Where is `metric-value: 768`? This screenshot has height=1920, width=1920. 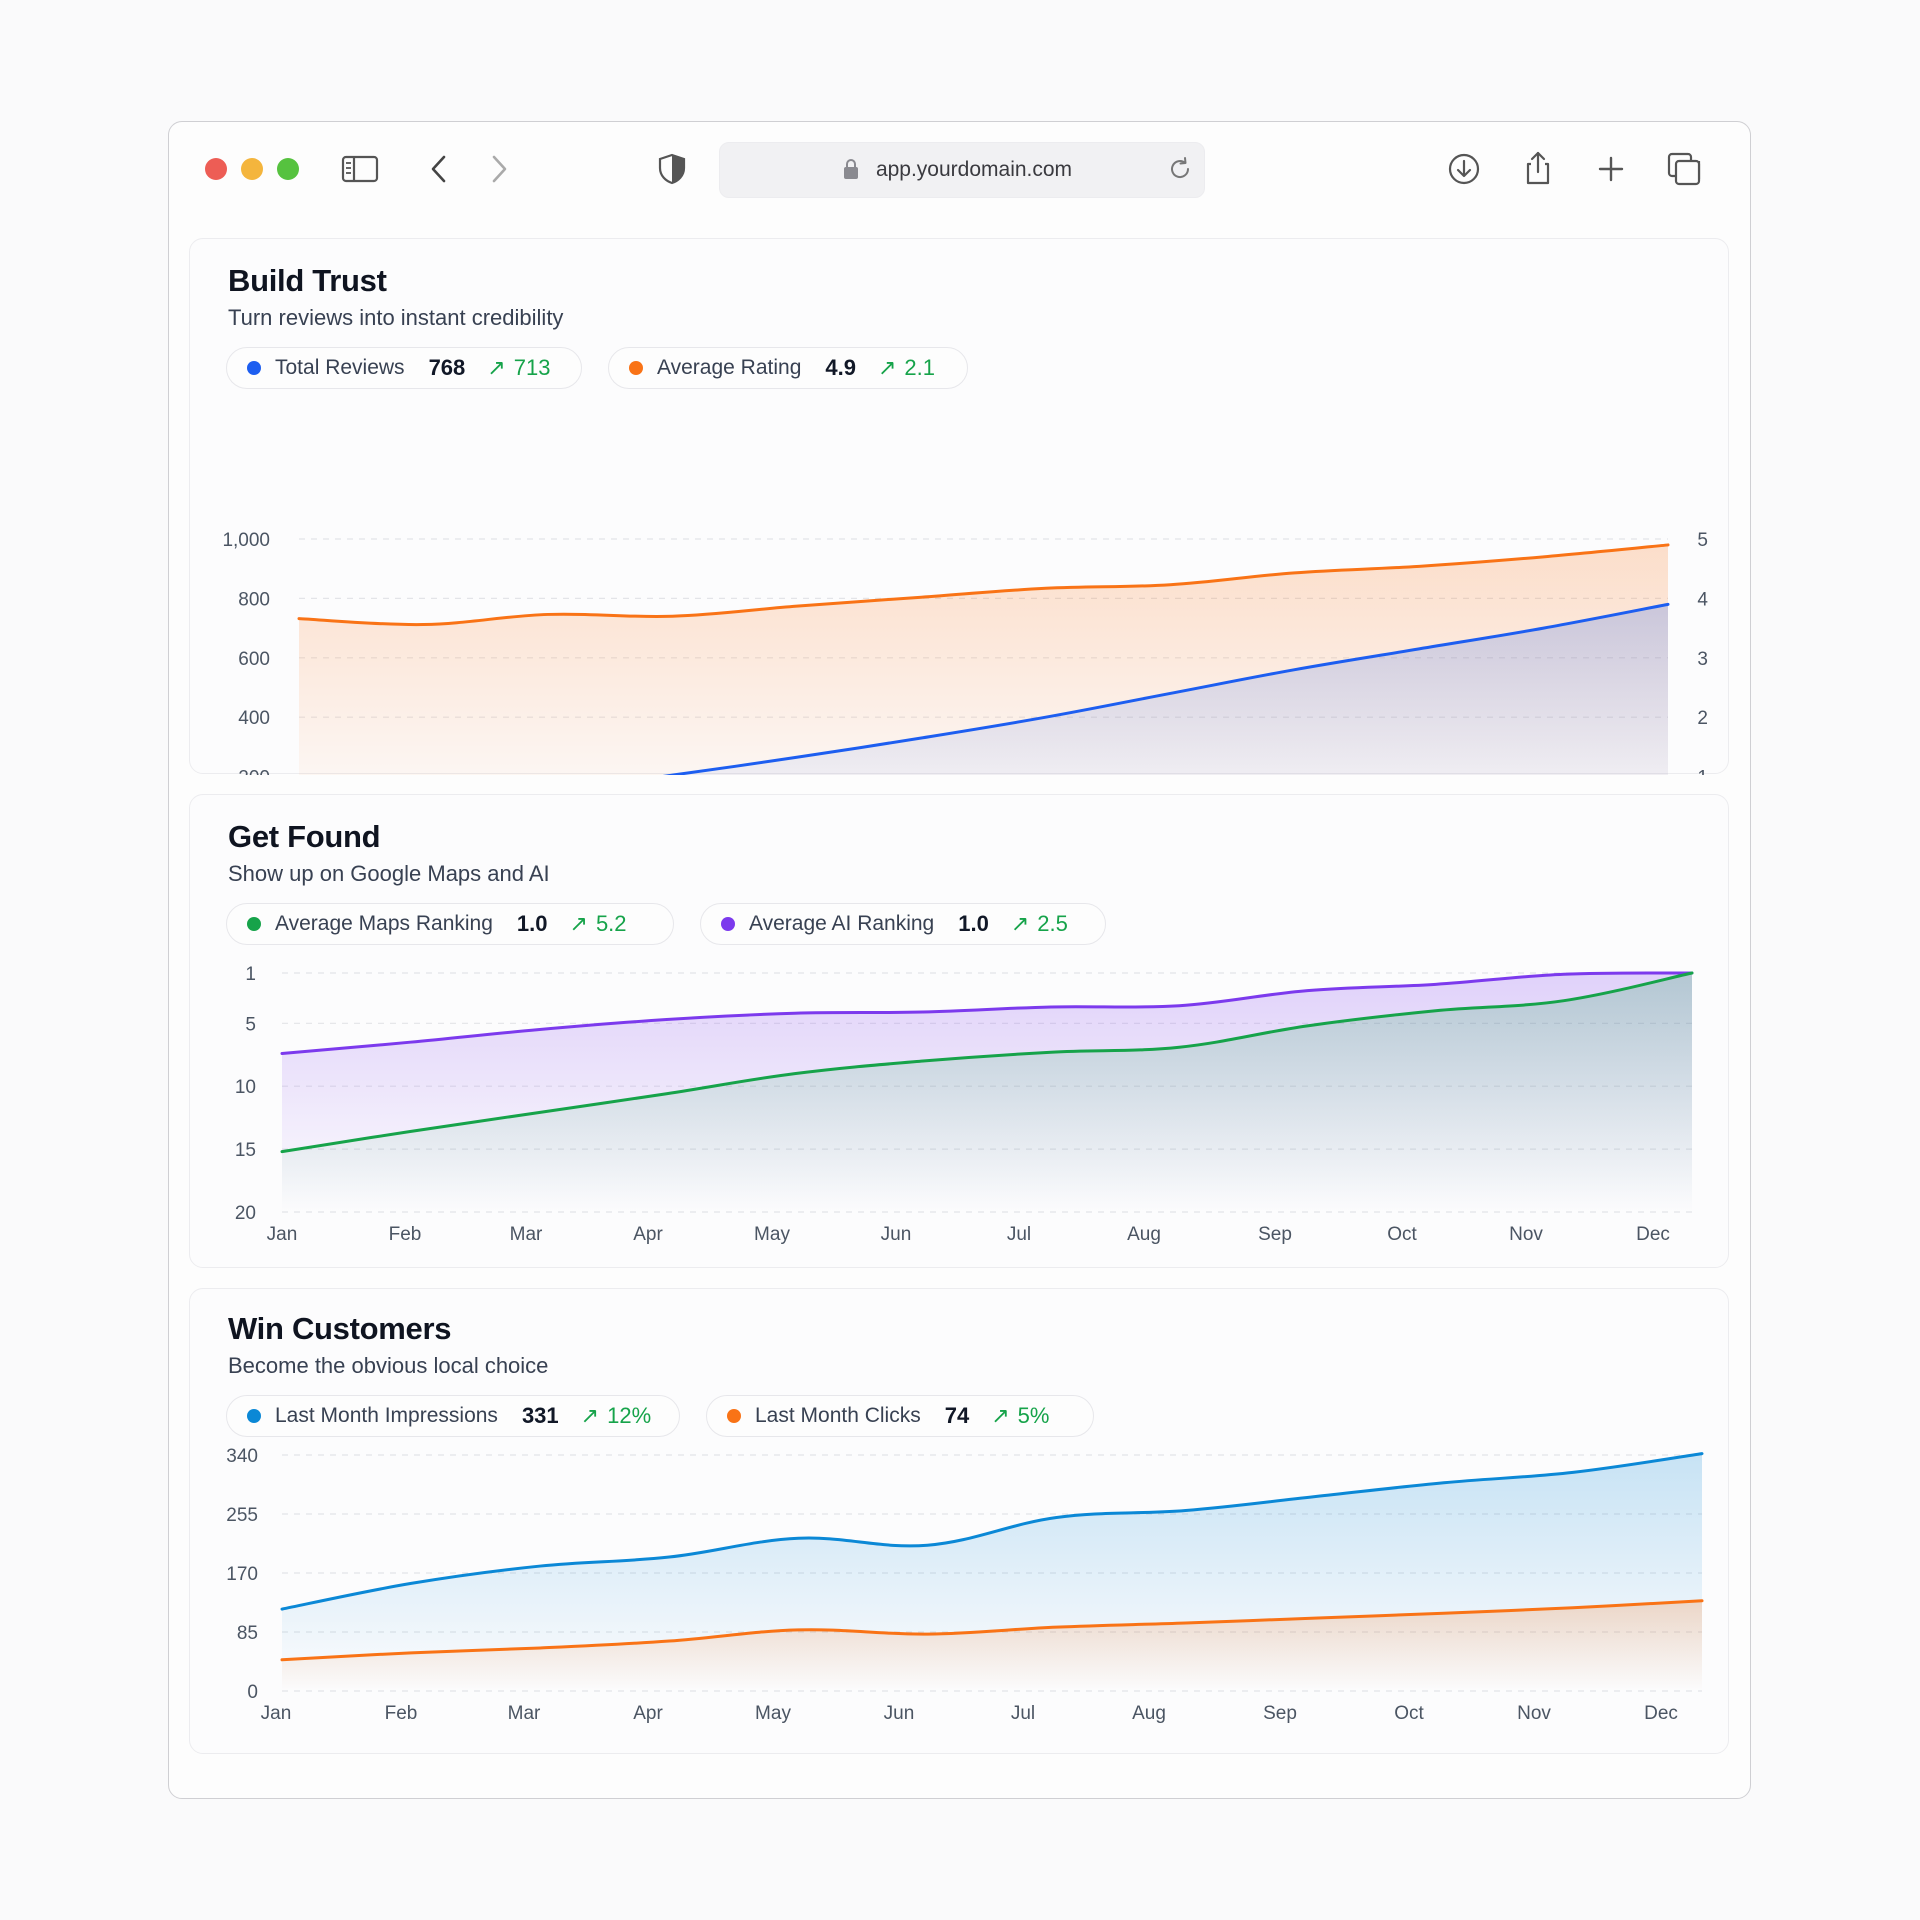 metric-value: 768 is located at coordinates (447, 367).